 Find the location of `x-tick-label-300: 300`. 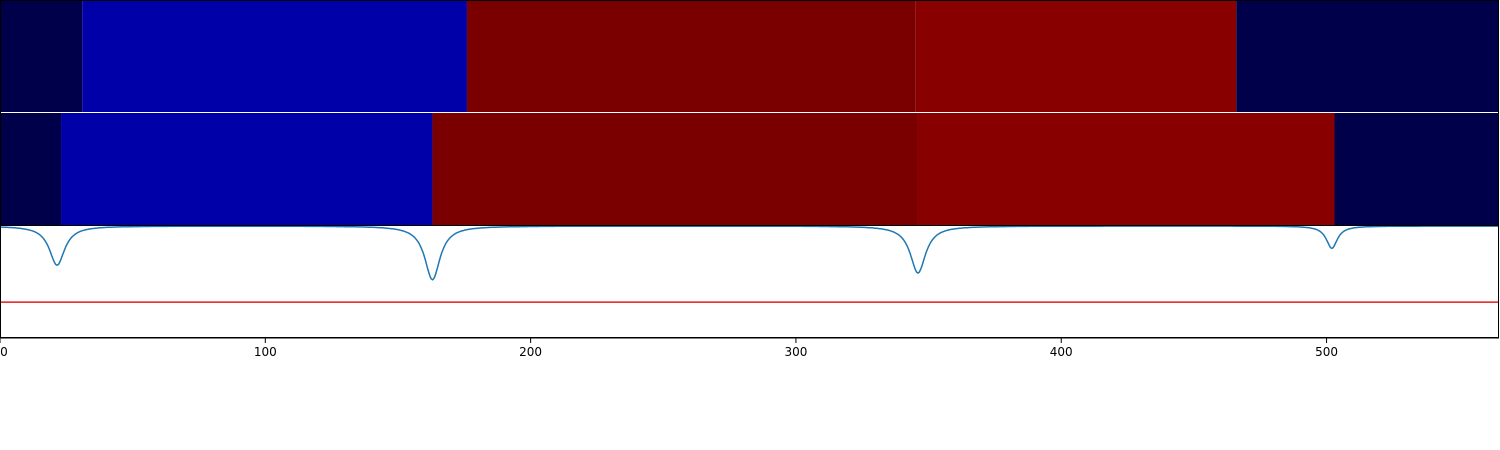

x-tick-label-300: 300 is located at coordinates (795, 352).